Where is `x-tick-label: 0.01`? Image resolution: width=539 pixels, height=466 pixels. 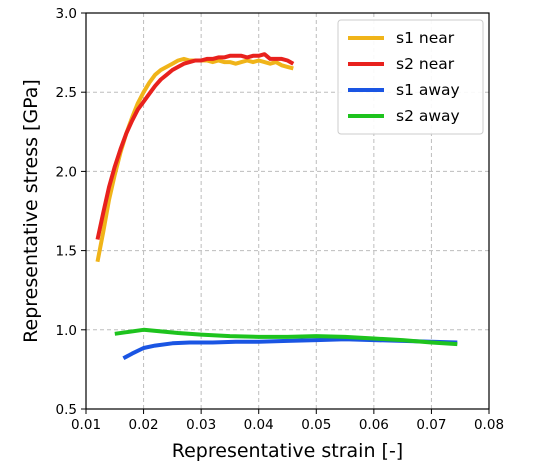
x-tick-label: 0.01 is located at coordinates (86, 425).